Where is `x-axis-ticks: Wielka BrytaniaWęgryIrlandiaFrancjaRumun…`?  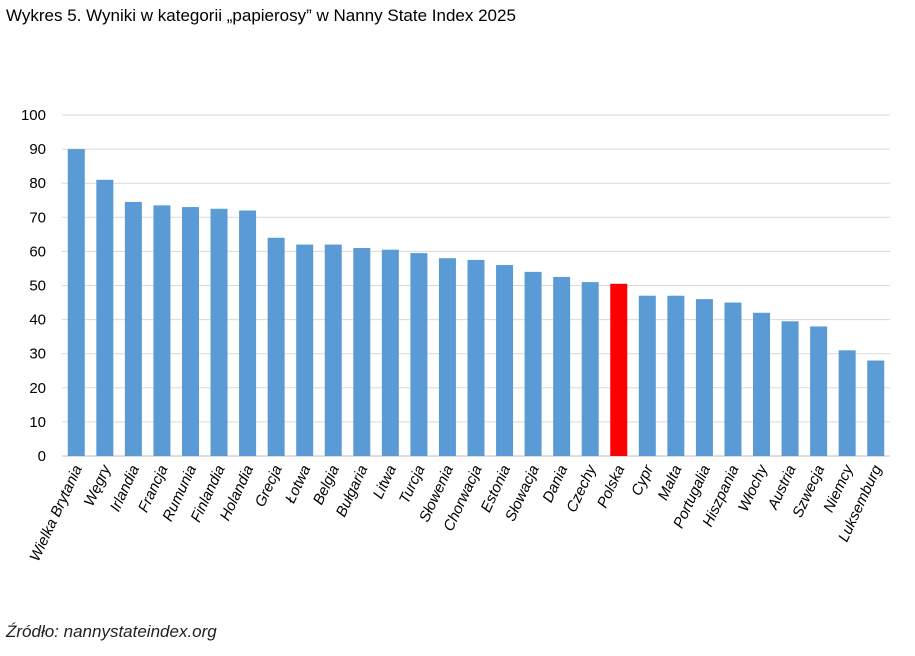 x-axis-ticks: Wielka BrytaniaWęgryIrlandiaFrancjaRumun… is located at coordinates (456, 512).